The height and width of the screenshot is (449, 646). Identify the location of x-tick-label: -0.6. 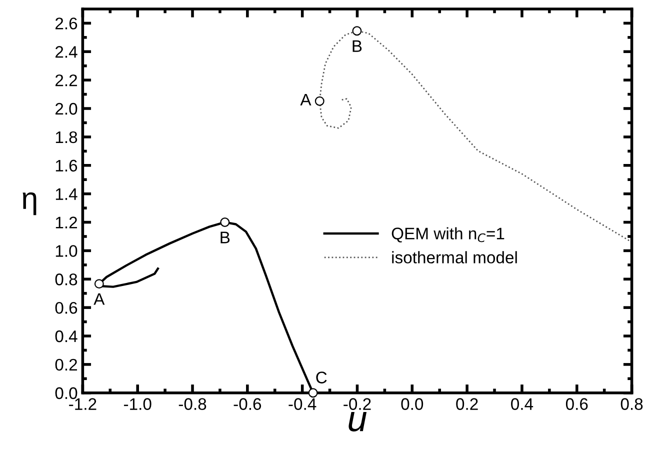
(248, 404).